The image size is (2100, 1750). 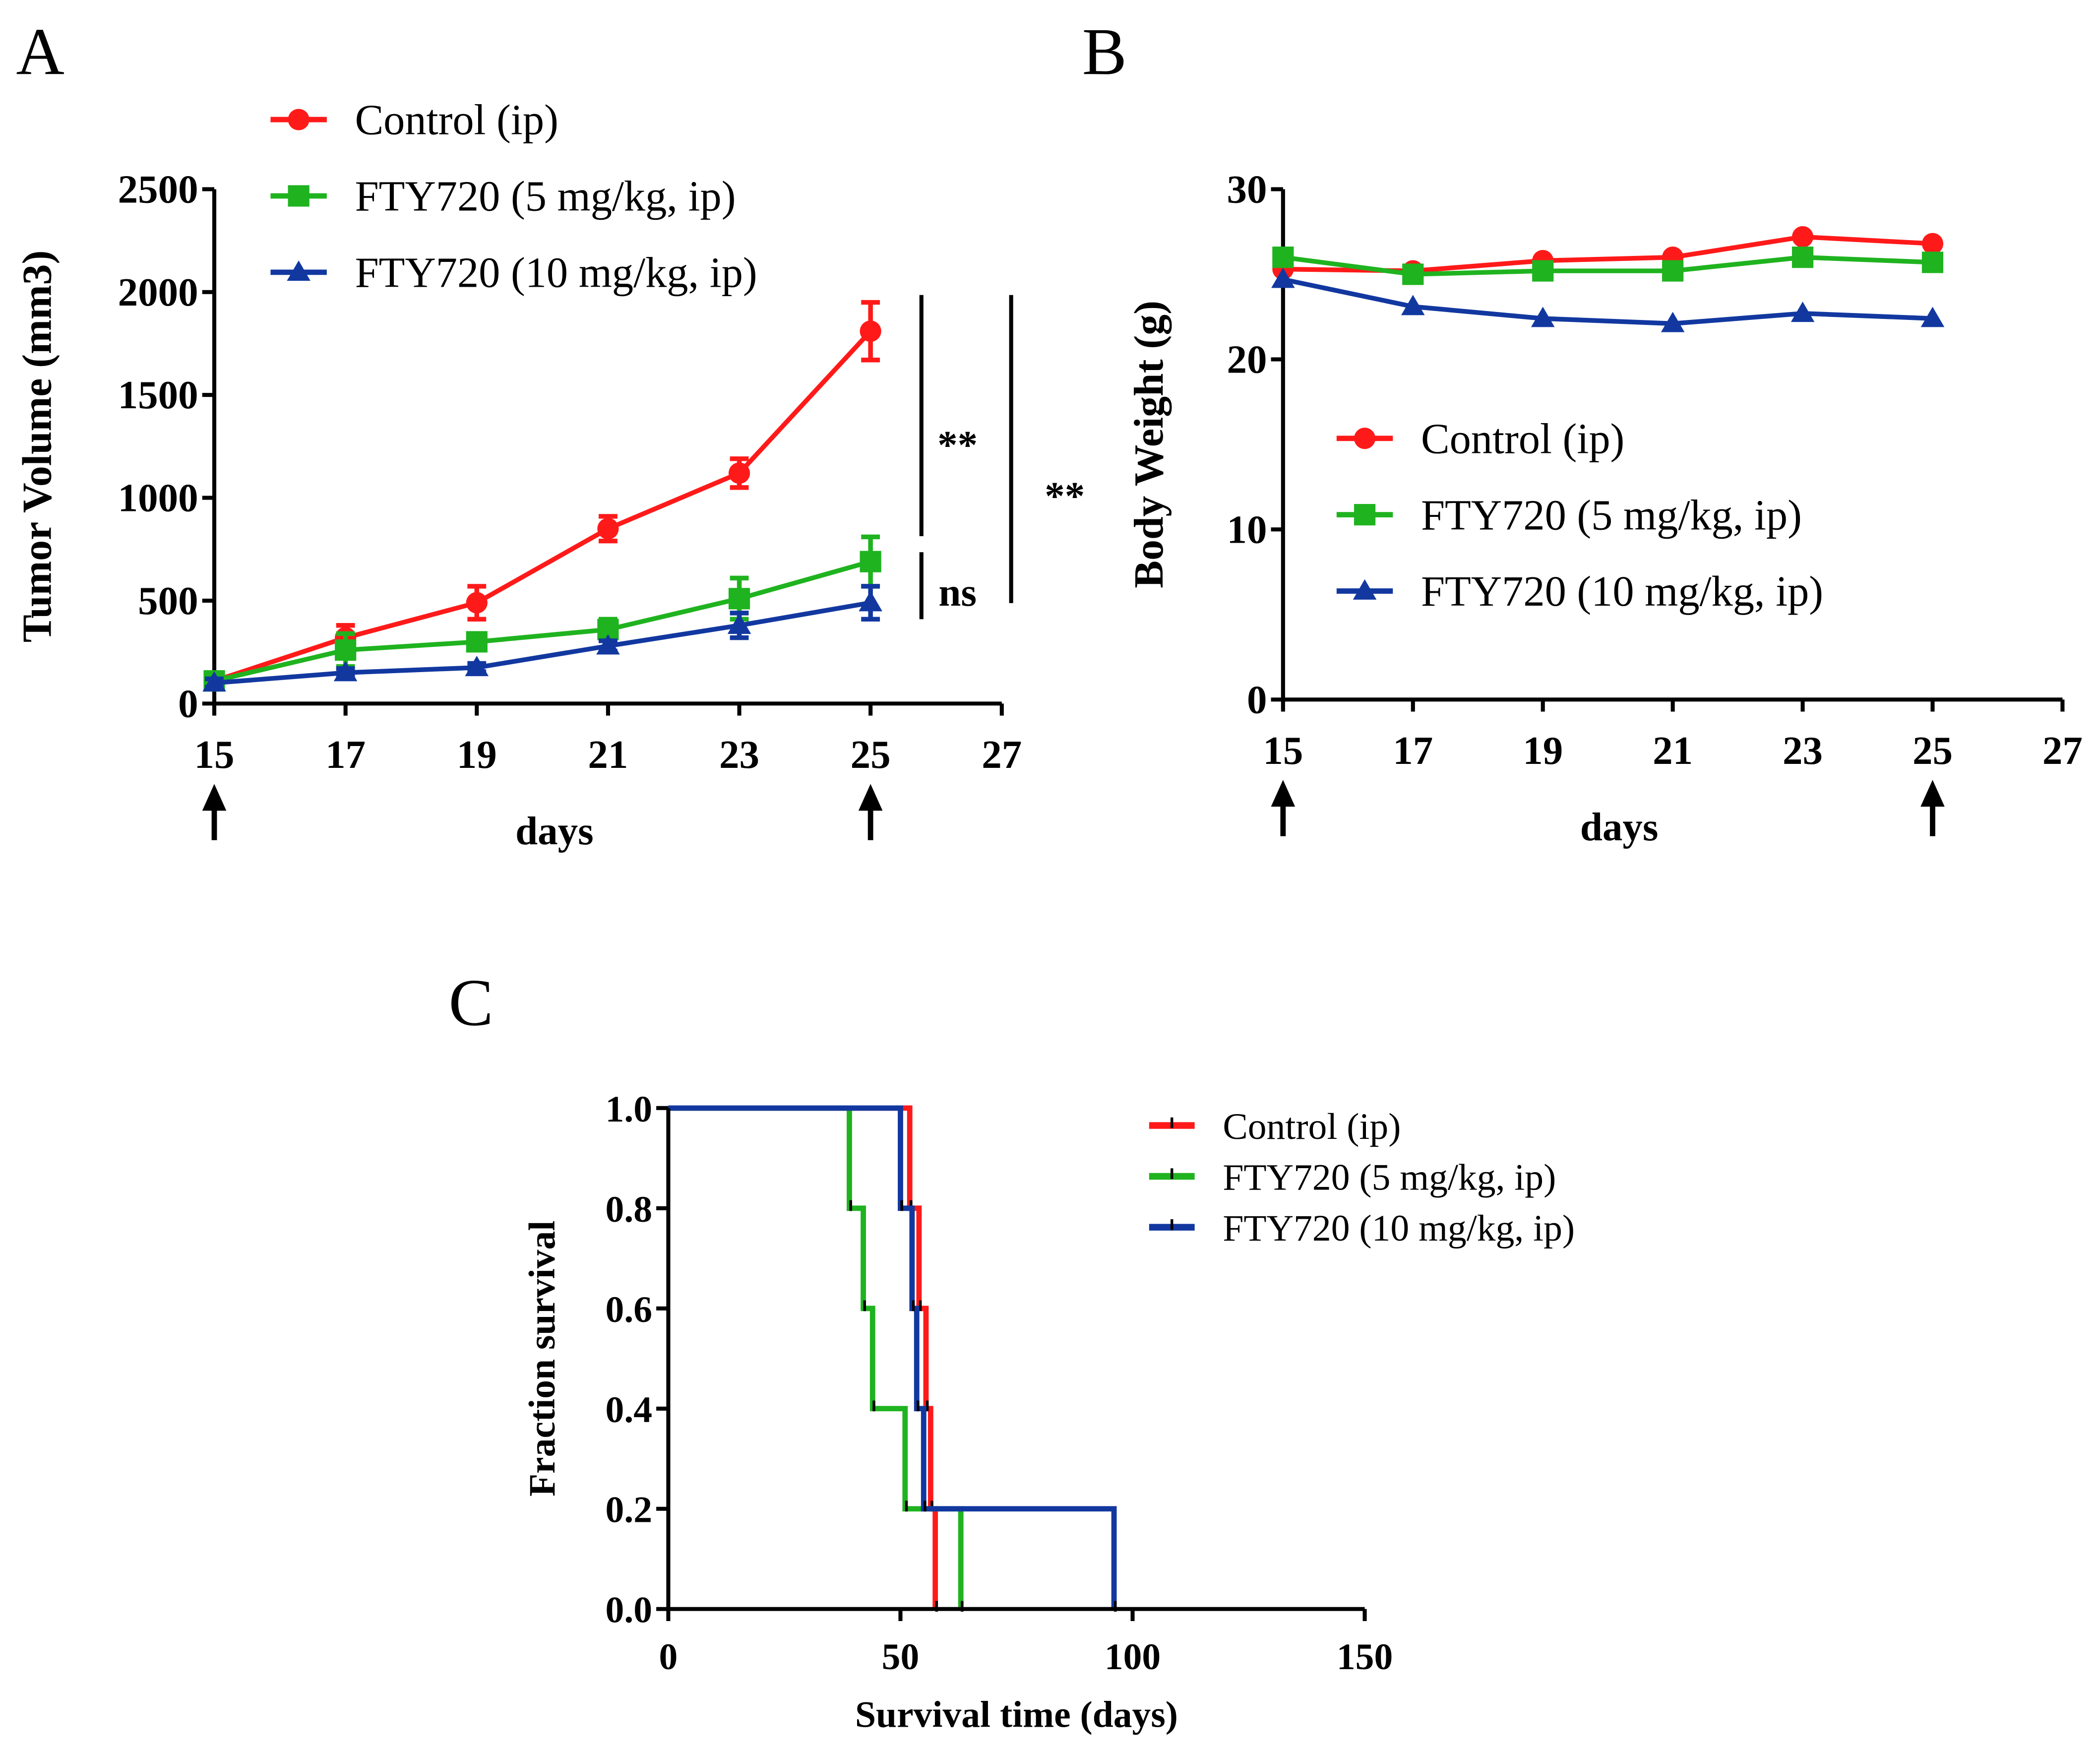 I want to click on x-tick-label: 50, so click(x=901, y=1657).